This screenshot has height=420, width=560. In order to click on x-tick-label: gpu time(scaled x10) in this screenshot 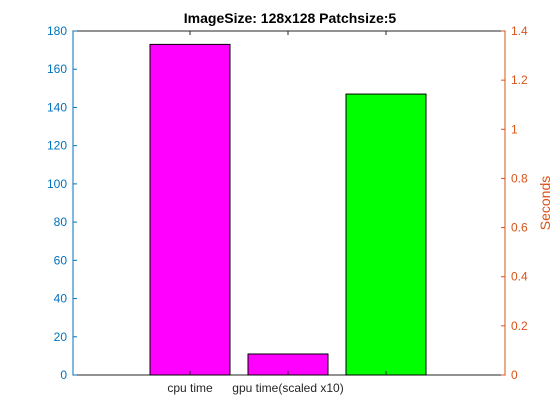, I will do `click(287, 388)`.